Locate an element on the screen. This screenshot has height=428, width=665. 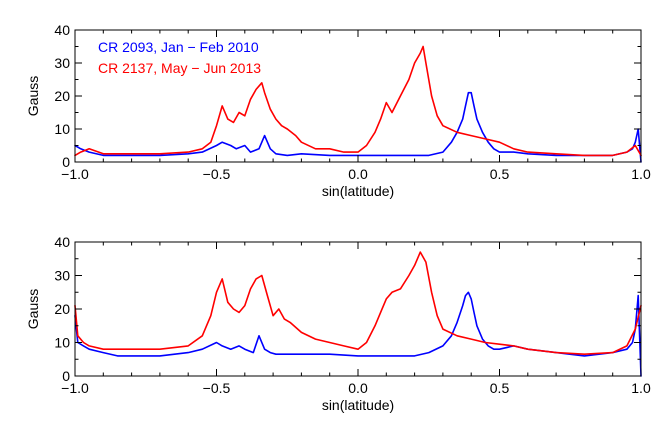
series-line-blue is located at coordinates (358, 127).